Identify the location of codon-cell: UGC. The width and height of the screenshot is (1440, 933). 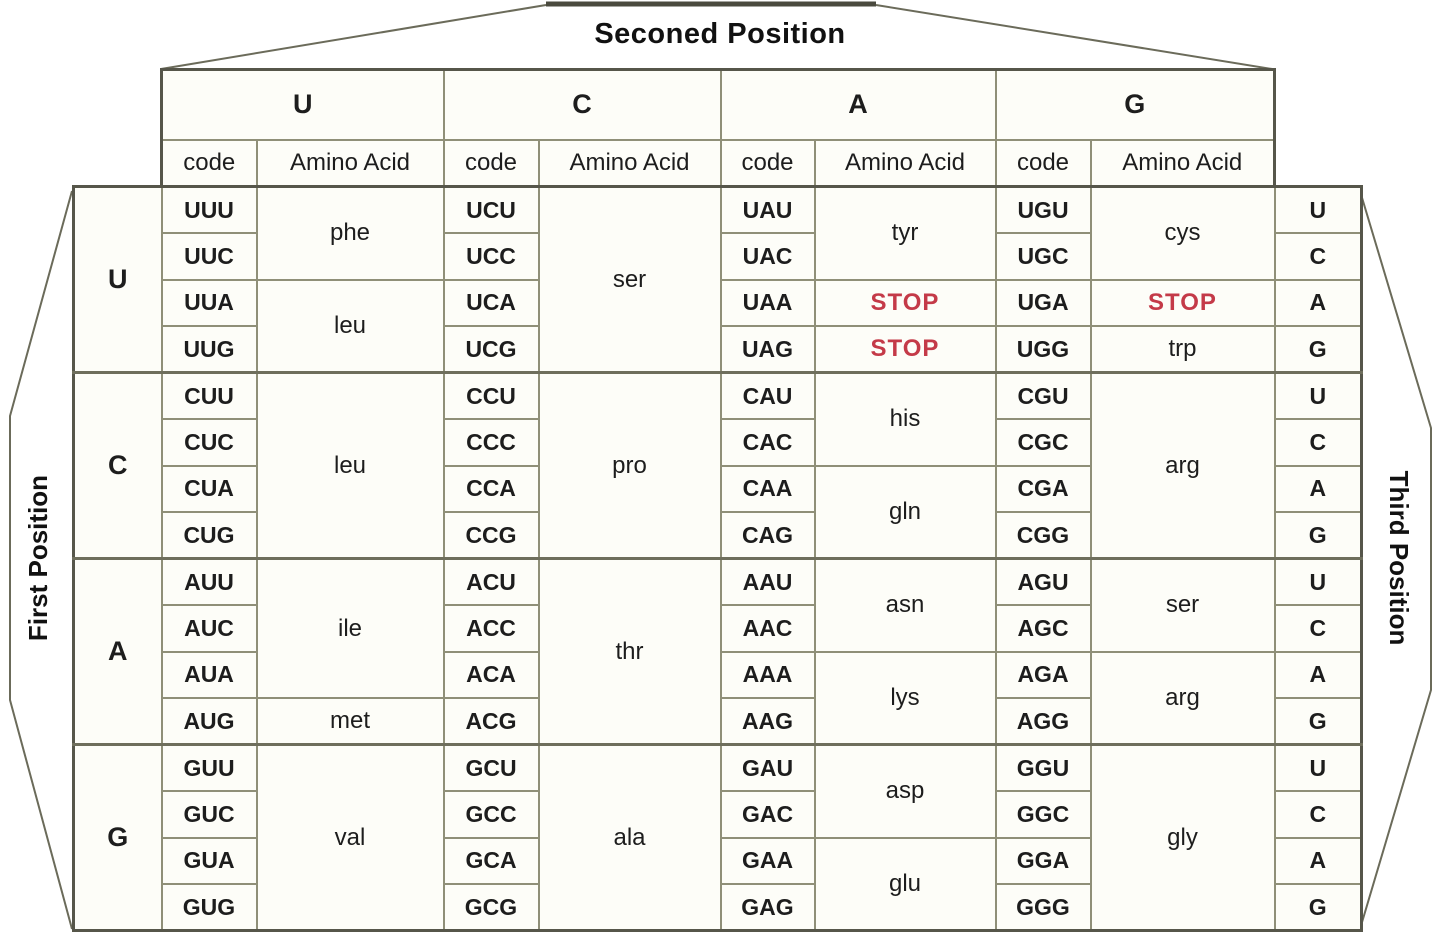
(1043, 256).